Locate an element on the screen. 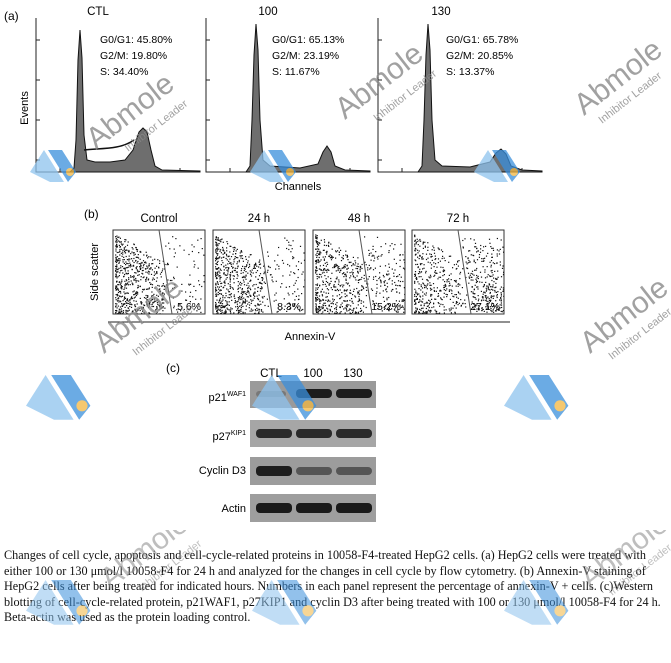 The height and width of the screenshot is (663, 671). svg-text: S: 13.37% is located at coordinates (470, 72).